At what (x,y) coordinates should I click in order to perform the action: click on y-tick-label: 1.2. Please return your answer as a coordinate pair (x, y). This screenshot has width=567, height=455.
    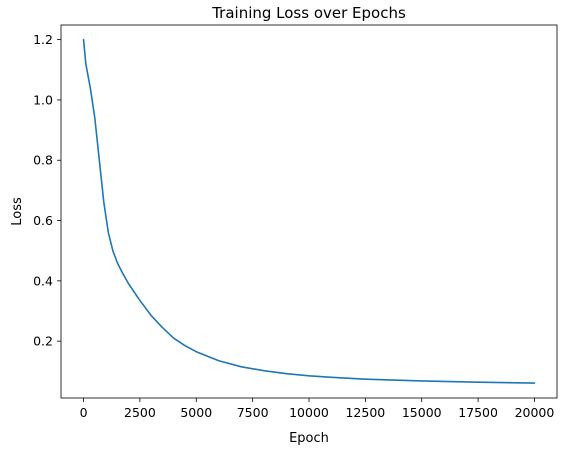
    Looking at the image, I should click on (43, 39).